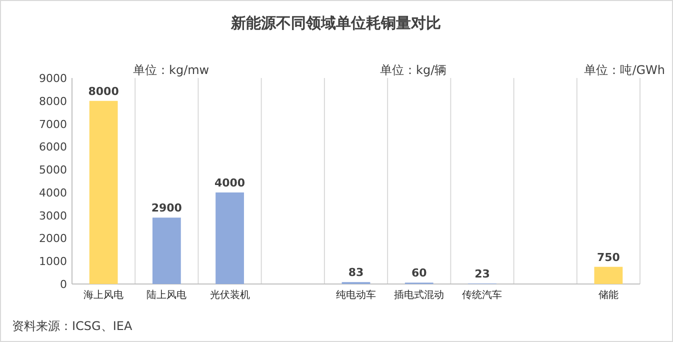 This screenshot has width=673, height=342. I want to click on x-tick-label: 传统汽车, so click(482, 295).